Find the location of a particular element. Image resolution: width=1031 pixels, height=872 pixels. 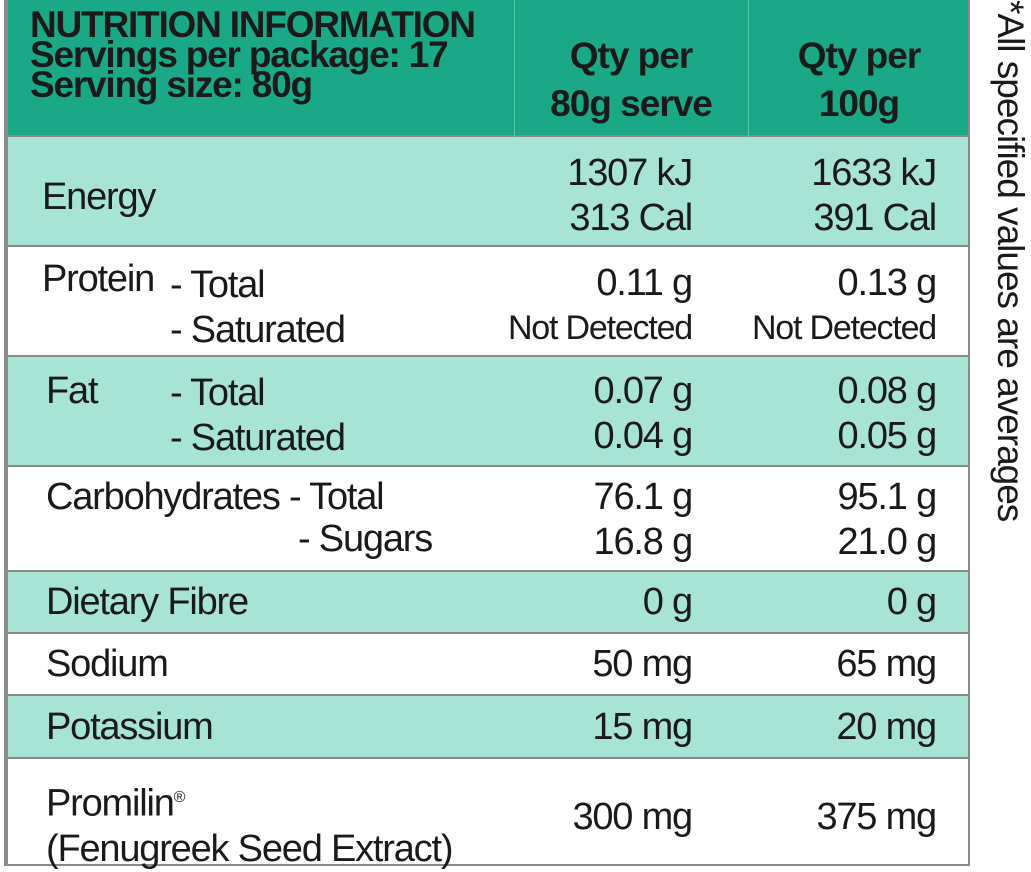

servings: Servings per package: 17 is located at coordinates (239, 54).